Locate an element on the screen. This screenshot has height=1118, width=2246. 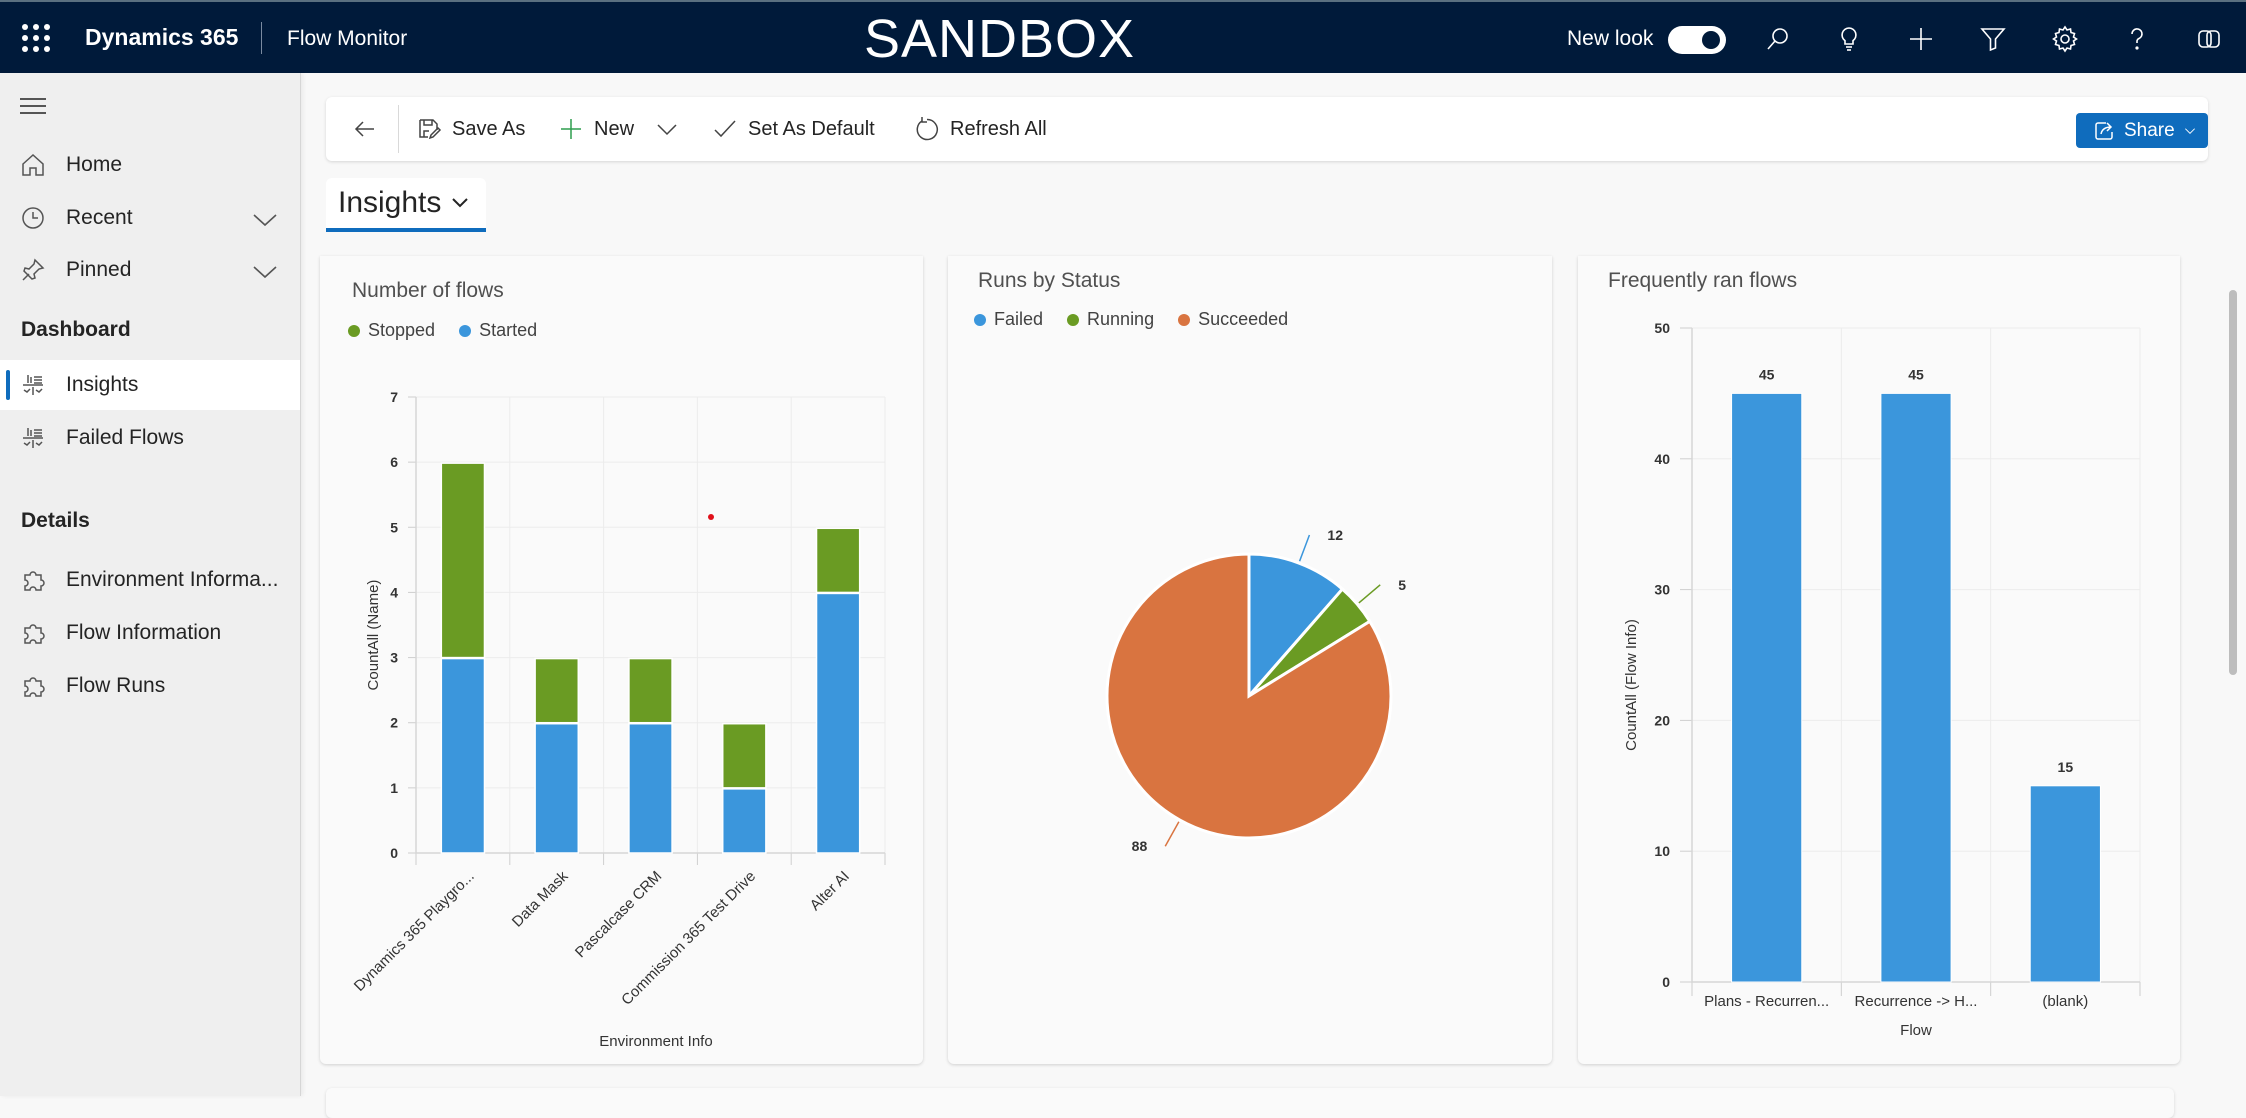
module-name: Flow Monitor is located at coordinates (347, 38).